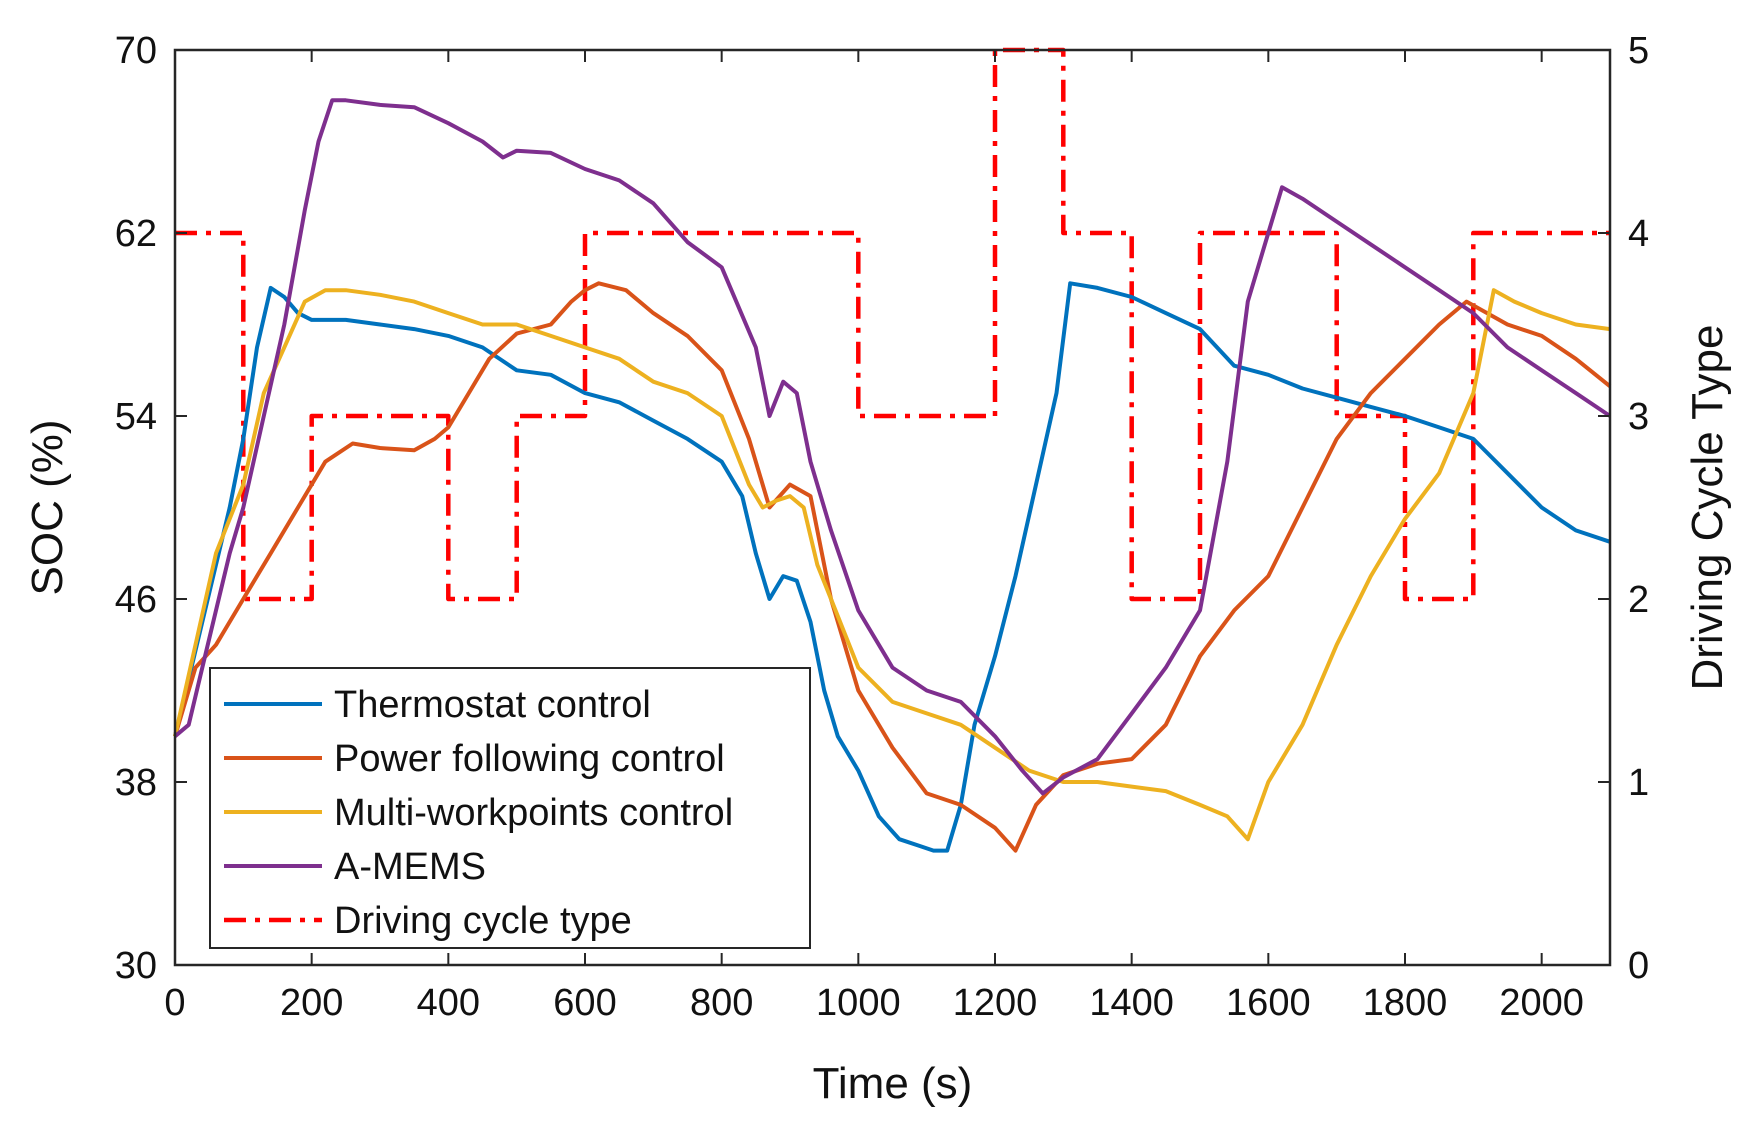  What do you see at coordinates (136, 51) in the screenshot?
I see `y-tick-label: 70` at bounding box center [136, 51].